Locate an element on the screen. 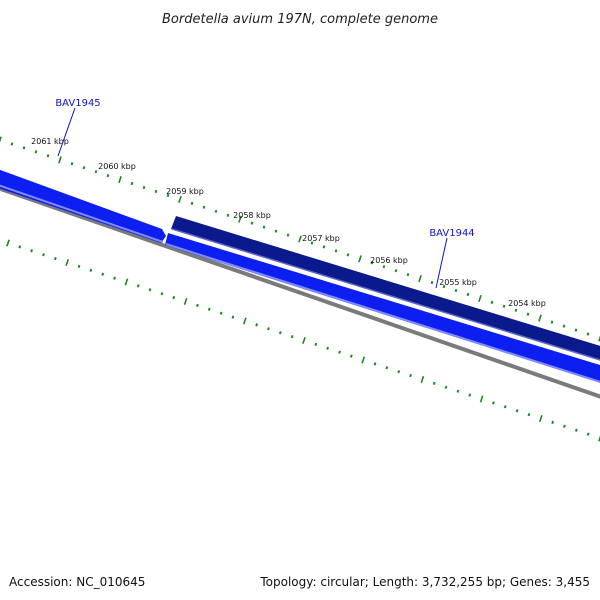 This screenshot has width=600, height=600. tick-label-2058: 2058 kbp is located at coordinates (252, 215).